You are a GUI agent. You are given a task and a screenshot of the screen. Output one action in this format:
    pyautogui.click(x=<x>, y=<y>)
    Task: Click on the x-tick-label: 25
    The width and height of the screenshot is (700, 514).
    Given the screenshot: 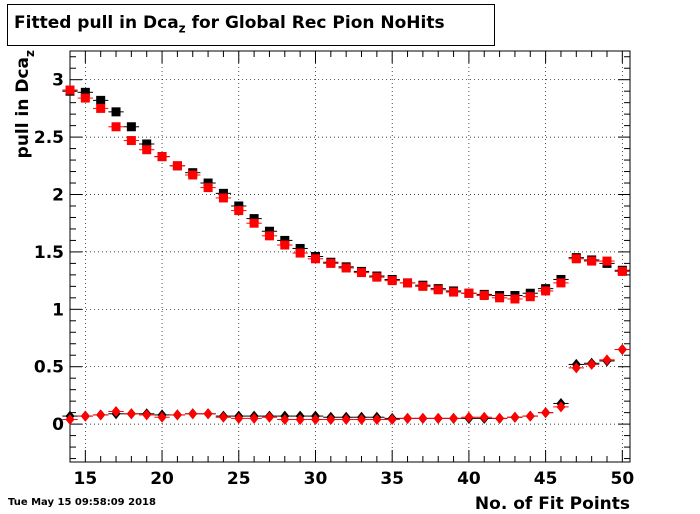 What is the action you would take?
    pyautogui.click(x=239, y=479)
    